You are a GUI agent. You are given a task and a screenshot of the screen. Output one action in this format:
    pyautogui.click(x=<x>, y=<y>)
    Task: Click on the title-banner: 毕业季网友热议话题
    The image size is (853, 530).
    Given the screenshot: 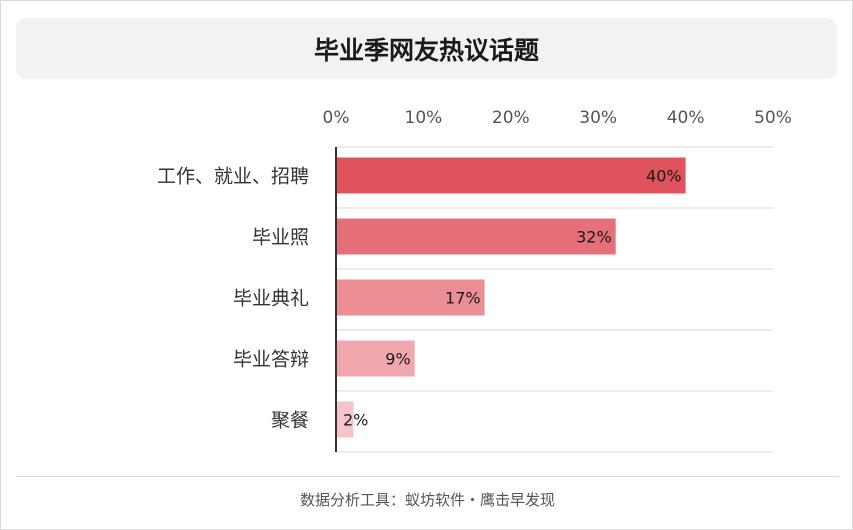 What is the action you would take?
    pyautogui.click(x=426, y=48)
    